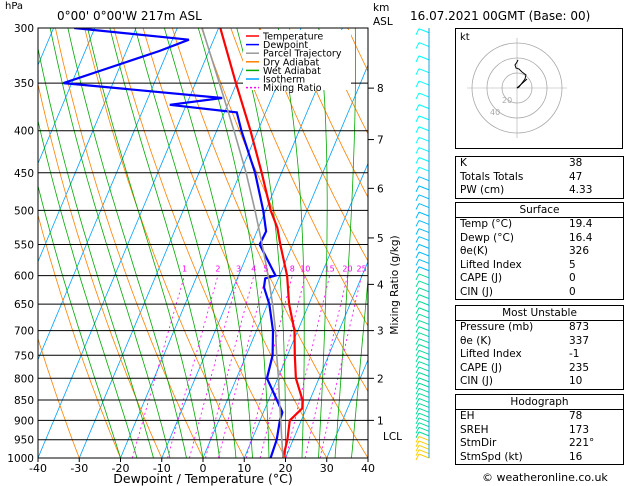 The width and height of the screenshot is (629, 486). What do you see at coordinates (539, 210) in the screenshot?
I see `table-title: Surface` at bounding box center [539, 210].